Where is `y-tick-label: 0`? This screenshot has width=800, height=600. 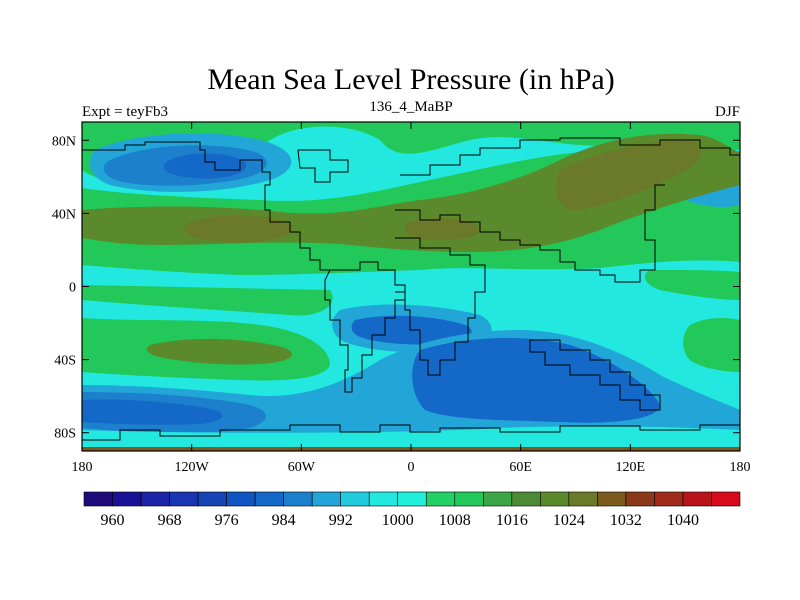 y-tick-label: 0 is located at coordinates (72, 288).